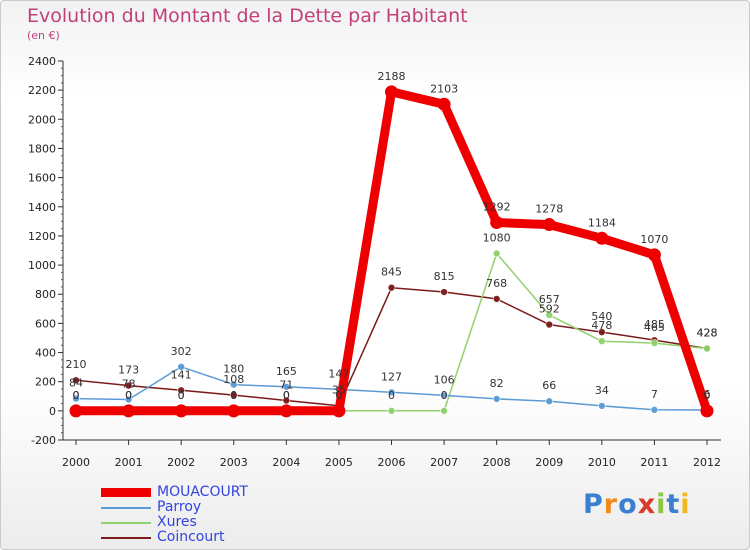 The height and width of the screenshot is (550, 750). Describe the element at coordinates (444, 462) in the screenshot. I see `x-tick-label: 2007` at that location.